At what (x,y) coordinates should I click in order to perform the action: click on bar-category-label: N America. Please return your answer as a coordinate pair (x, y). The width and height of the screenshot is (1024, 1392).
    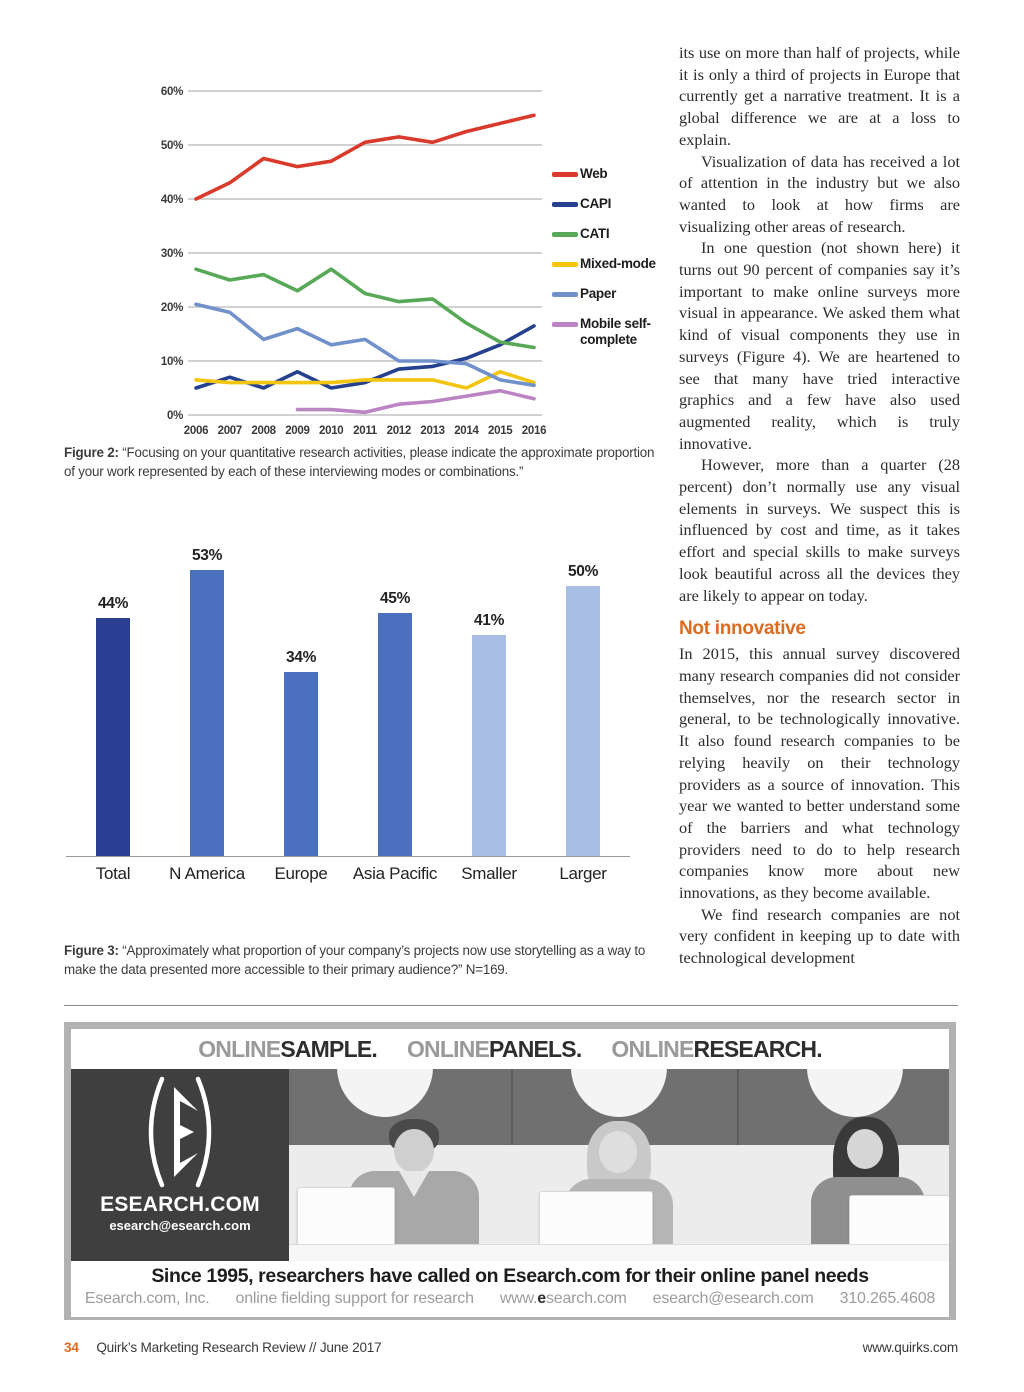
    Looking at the image, I should click on (207, 873).